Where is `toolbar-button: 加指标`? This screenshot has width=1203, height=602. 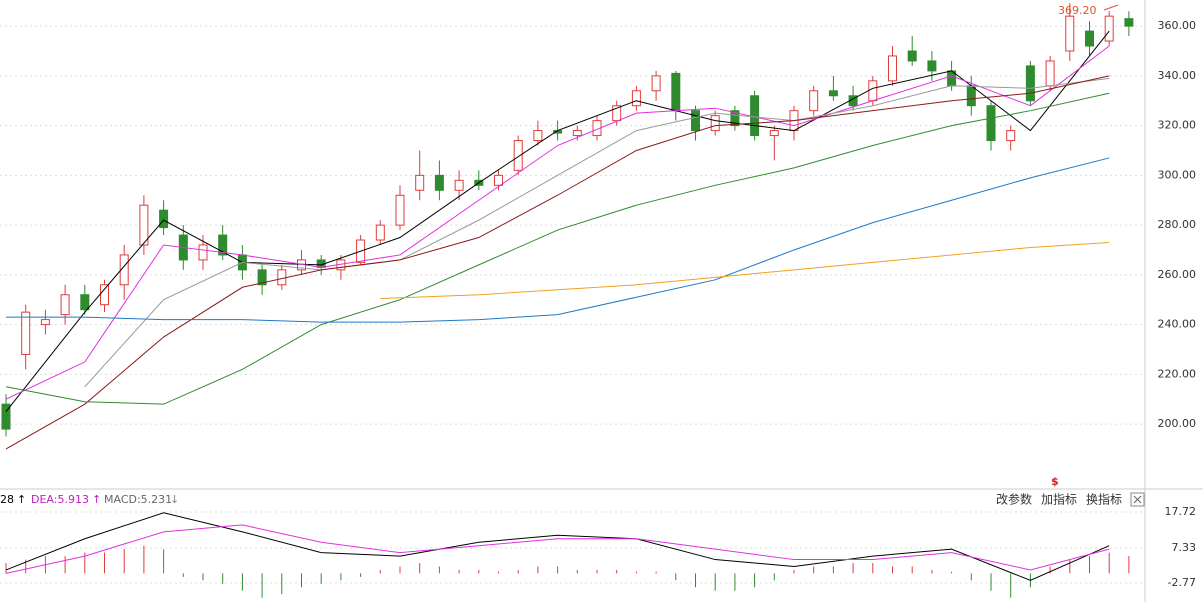 toolbar-button: 加指标 is located at coordinates (1059, 499).